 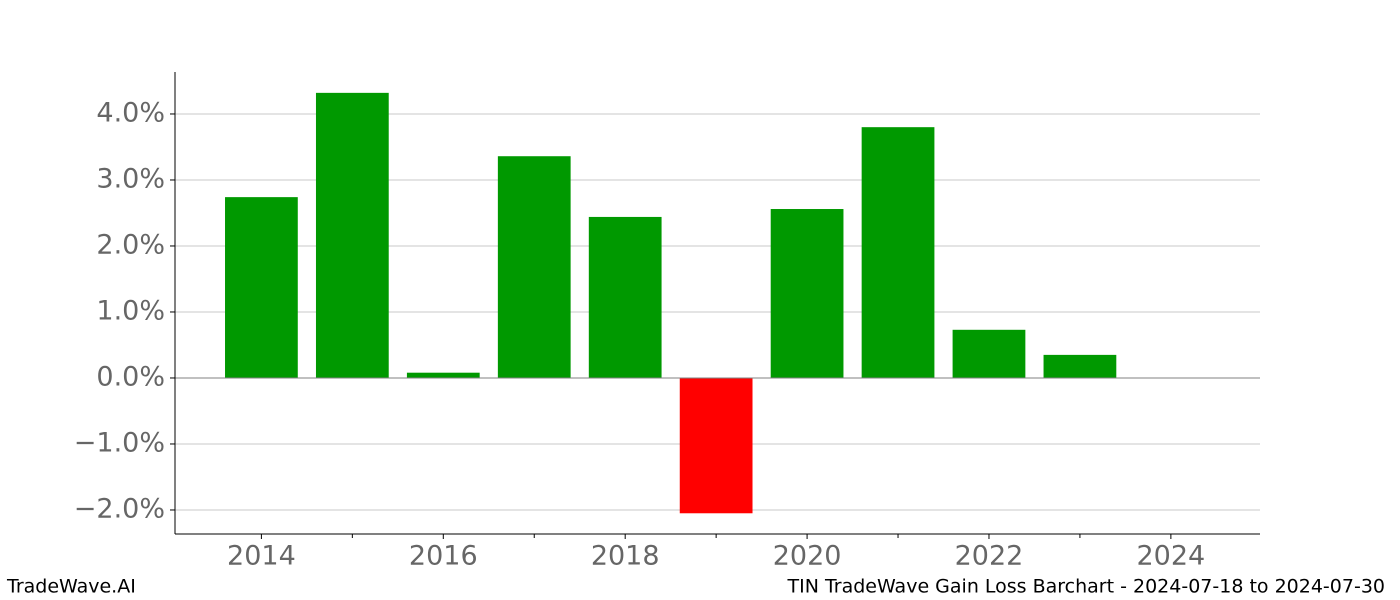 What do you see at coordinates (807, 556) in the screenshot?
I see `x-tick-label: 2020` at bounding box center [807, 556].